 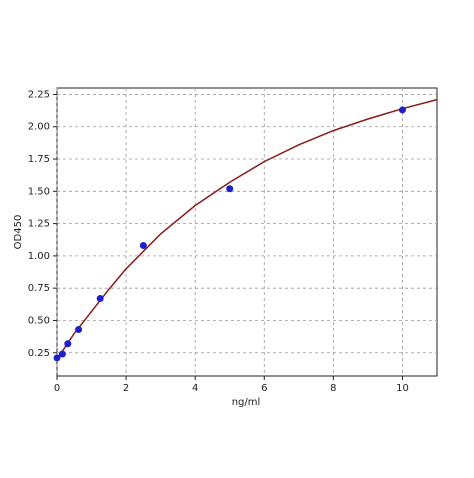 What do you see at coordinates (39, 256) in the screenshot?
I see `y-tick-label: 1.00` at bounding box center [39, 256].